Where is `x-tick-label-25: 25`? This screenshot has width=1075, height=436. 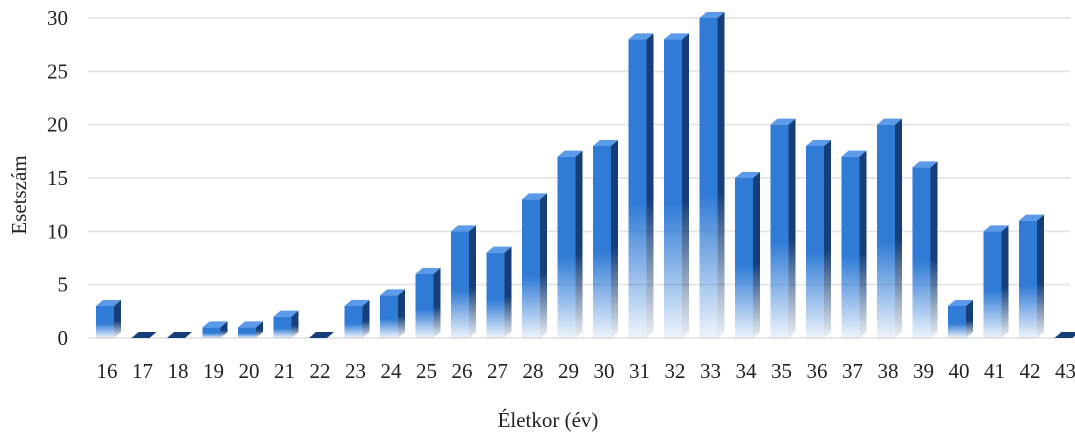 x-tick-label-25: 25 is located at coordinates (426, 371).